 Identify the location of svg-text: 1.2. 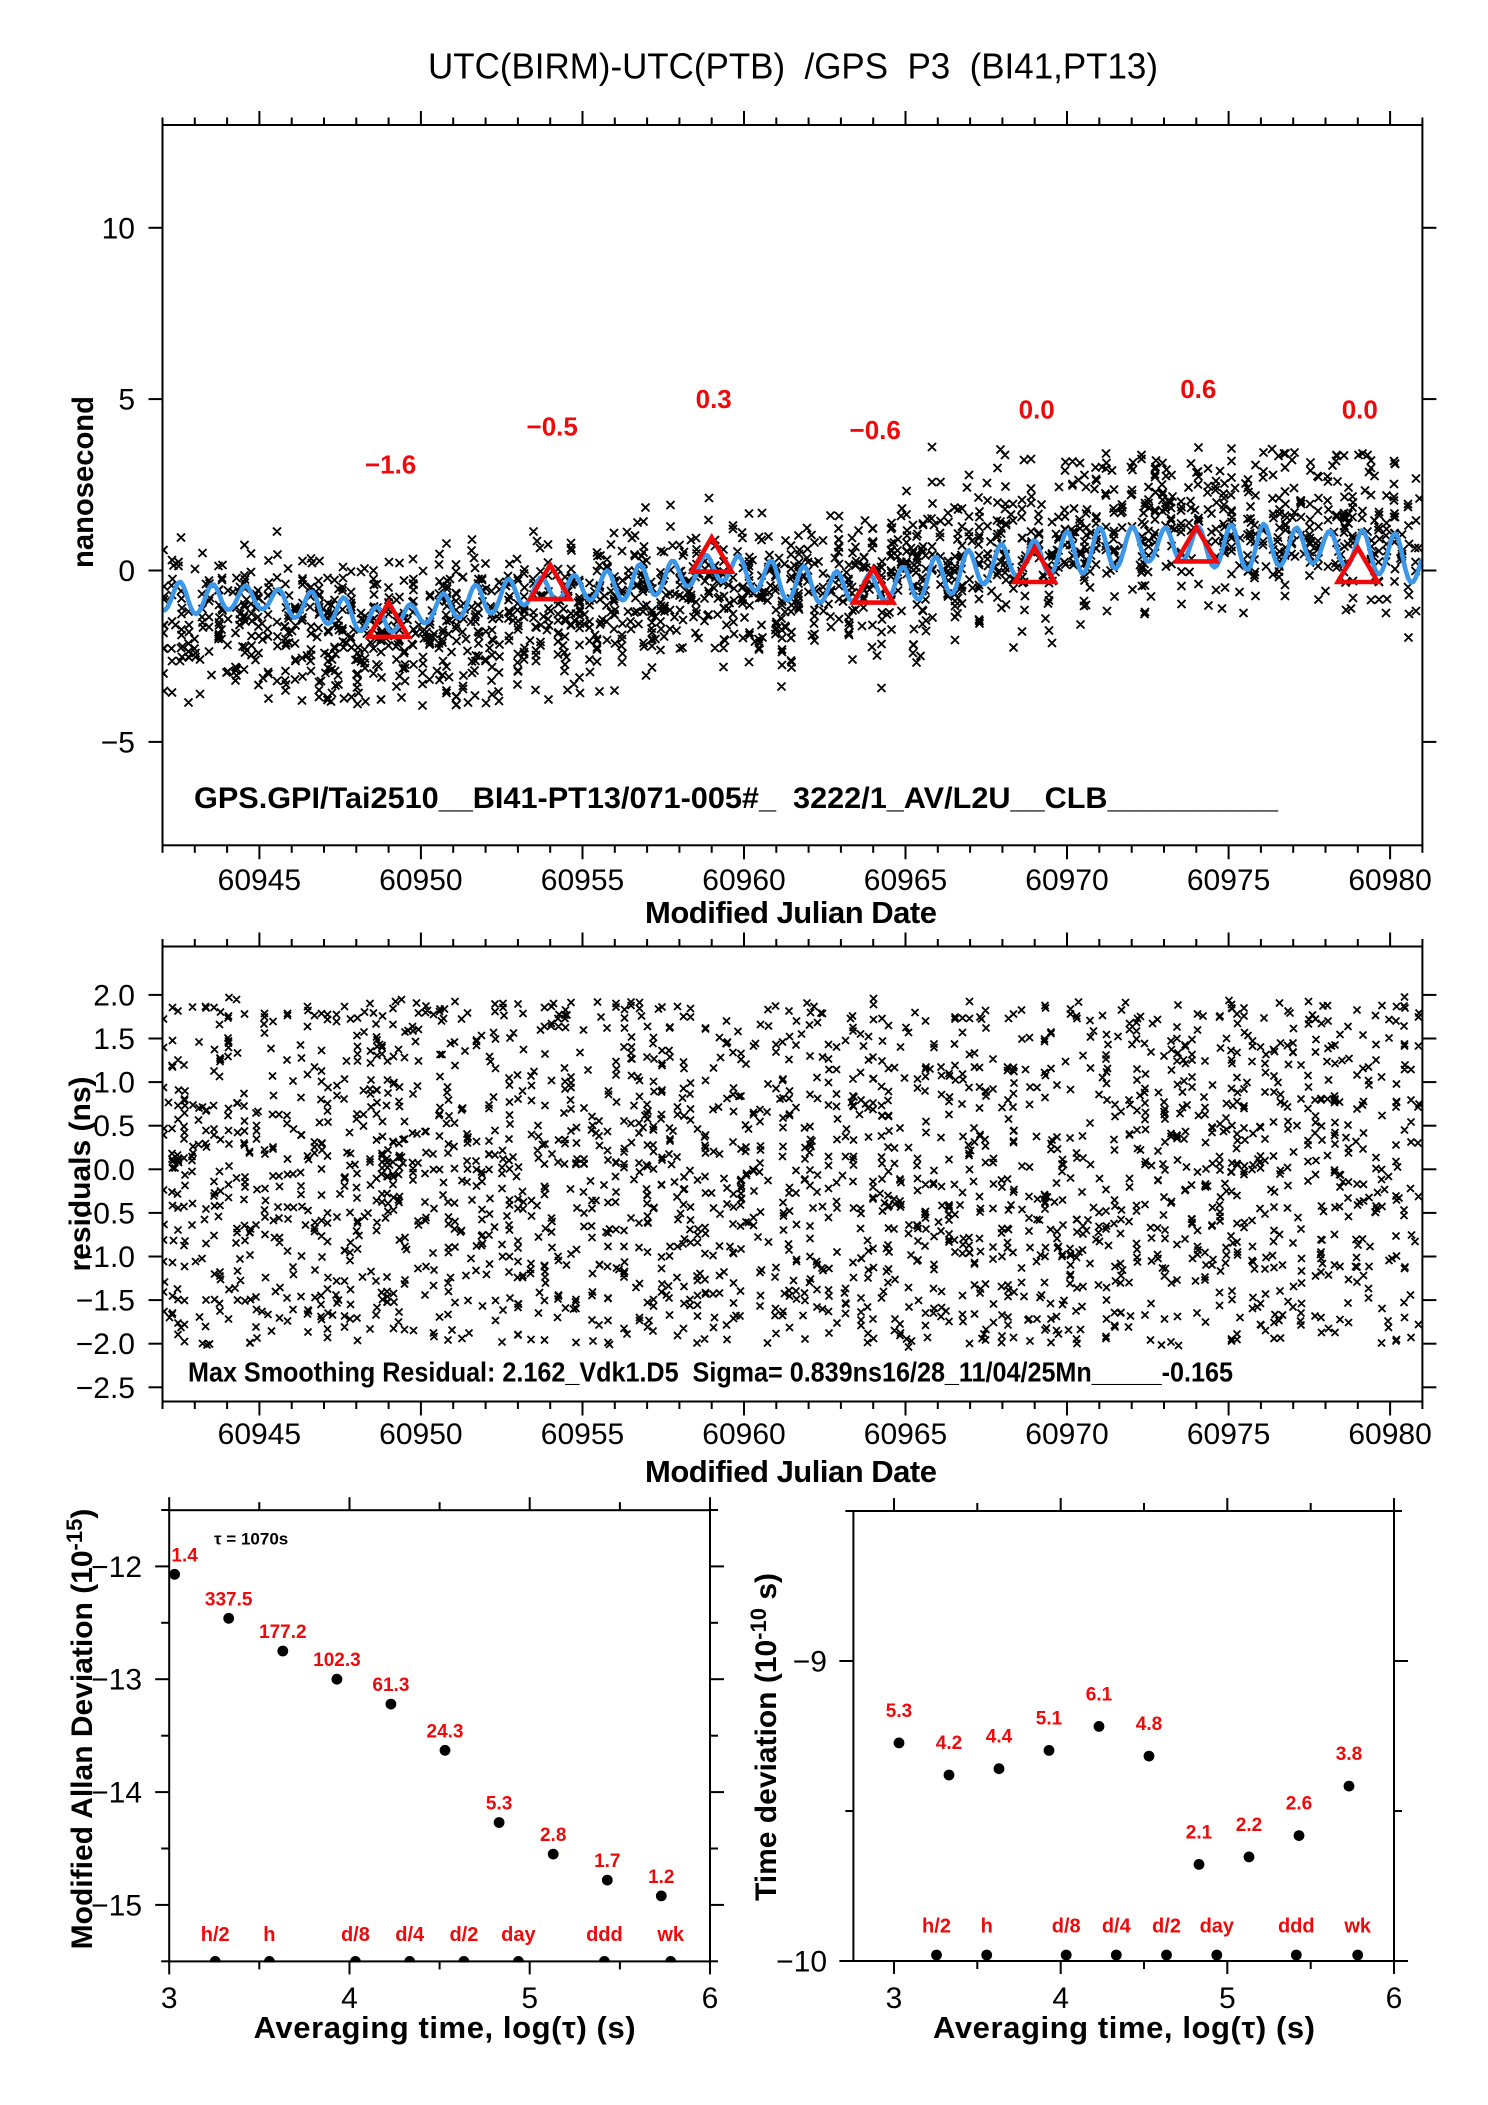
(661, 1877).